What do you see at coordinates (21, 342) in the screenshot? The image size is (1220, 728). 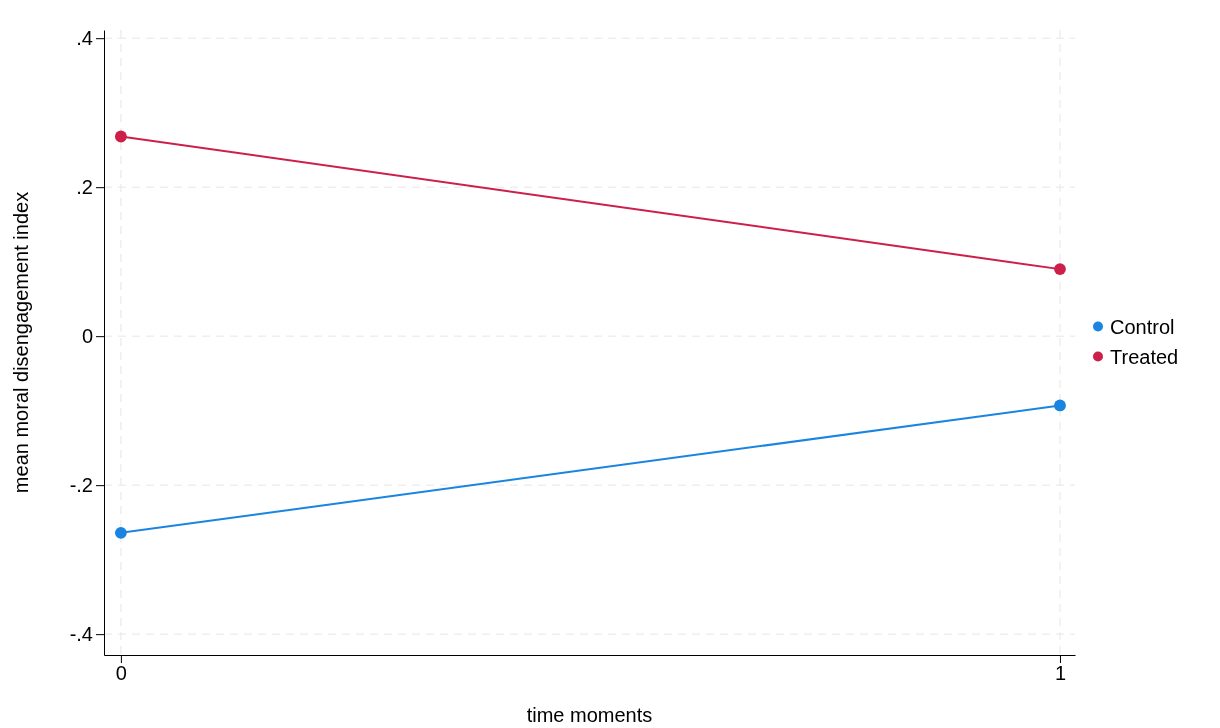 I see `y-axis-title: mean moral disengagement index` at bounding box center [21, 342].